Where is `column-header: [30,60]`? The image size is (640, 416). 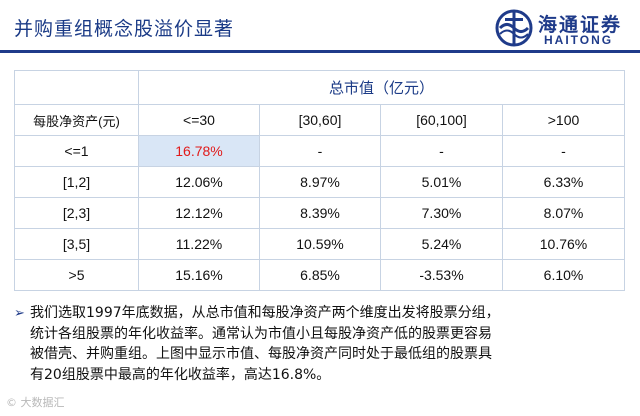 column-header: [30,60] is located at coordinates (320, 120).